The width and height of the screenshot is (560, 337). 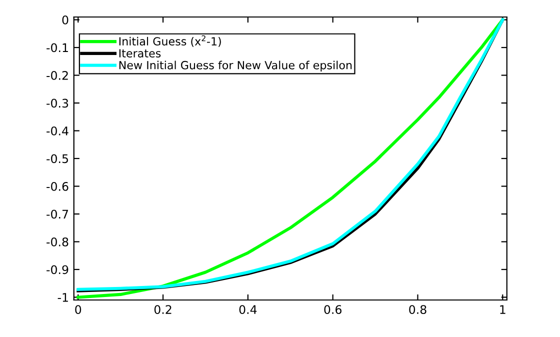 I want to click on x-tick-label: 1, so click(x=503, y=309).